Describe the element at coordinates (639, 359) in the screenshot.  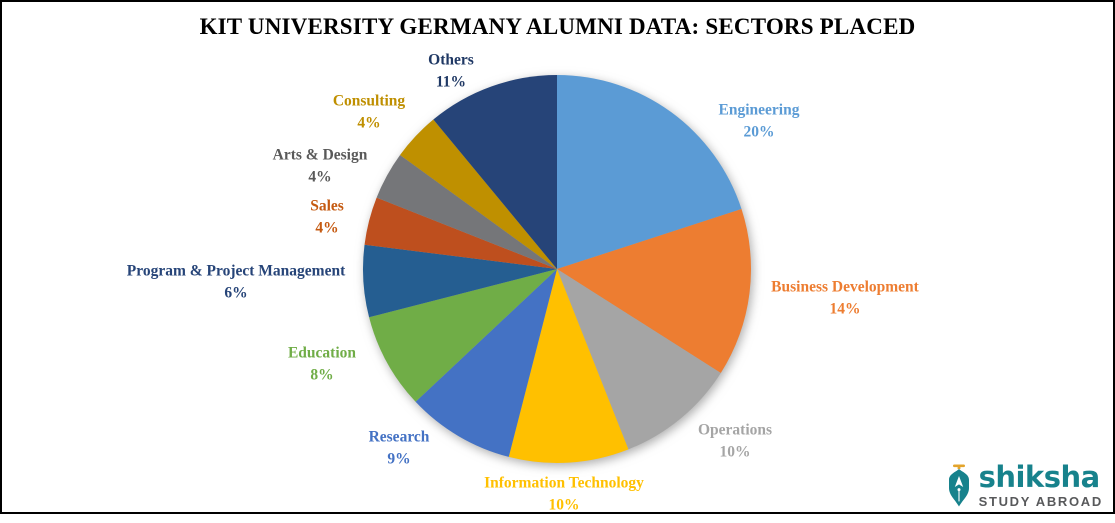
I see `pie-slice-operations` at that location.